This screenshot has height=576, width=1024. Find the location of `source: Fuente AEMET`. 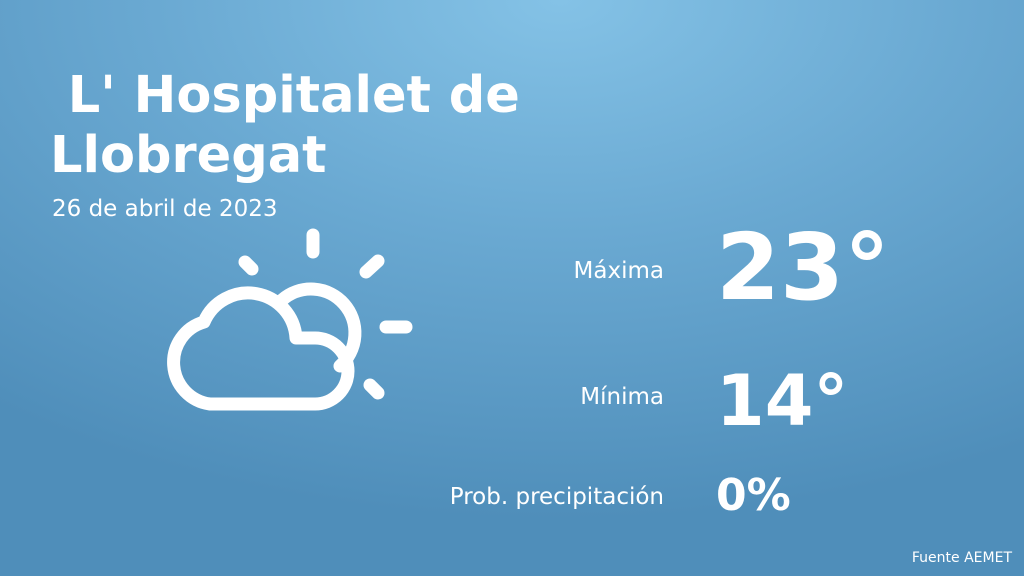

source: Fuente AEMET is located at coordinates (961, 558).